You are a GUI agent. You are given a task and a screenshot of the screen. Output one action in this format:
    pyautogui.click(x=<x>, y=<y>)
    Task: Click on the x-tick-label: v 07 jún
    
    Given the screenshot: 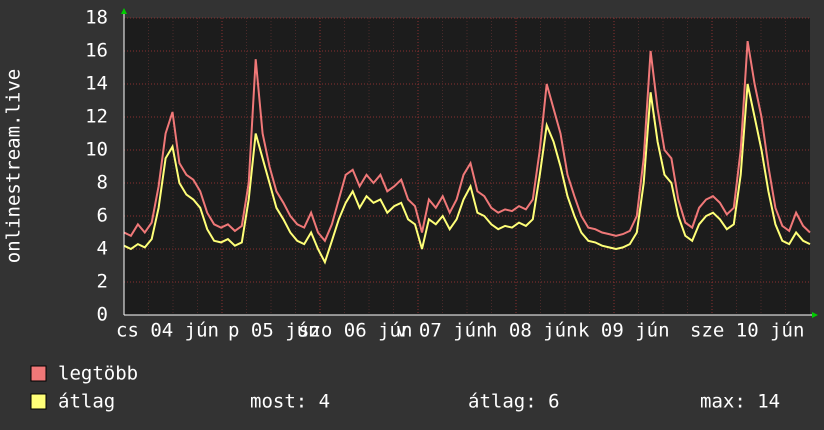 What is the action you would take?
    pyautogui.click(x=442, y=331)
    